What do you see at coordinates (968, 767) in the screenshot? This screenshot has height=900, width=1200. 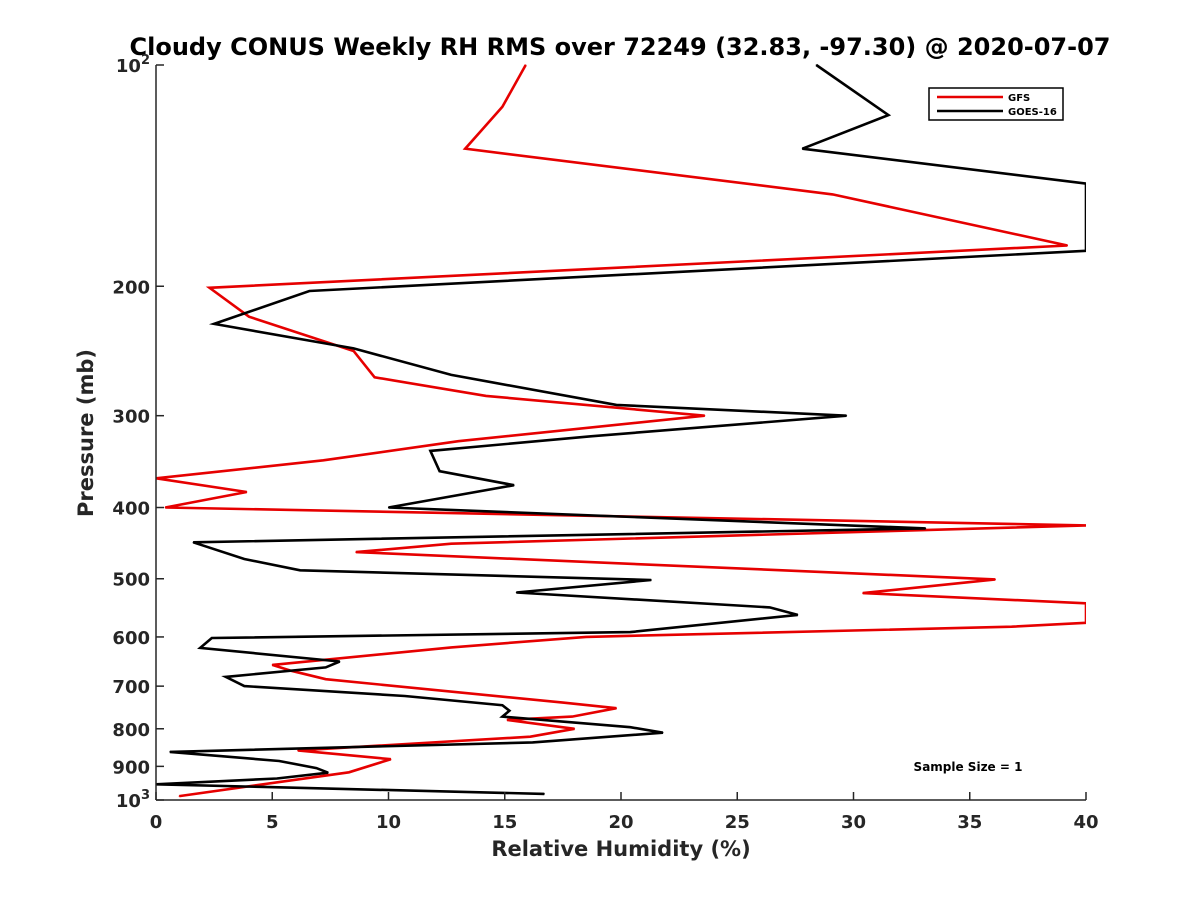 I see `sample-size-annotation: Sample Size = 1` at bounding box center [968, 767].